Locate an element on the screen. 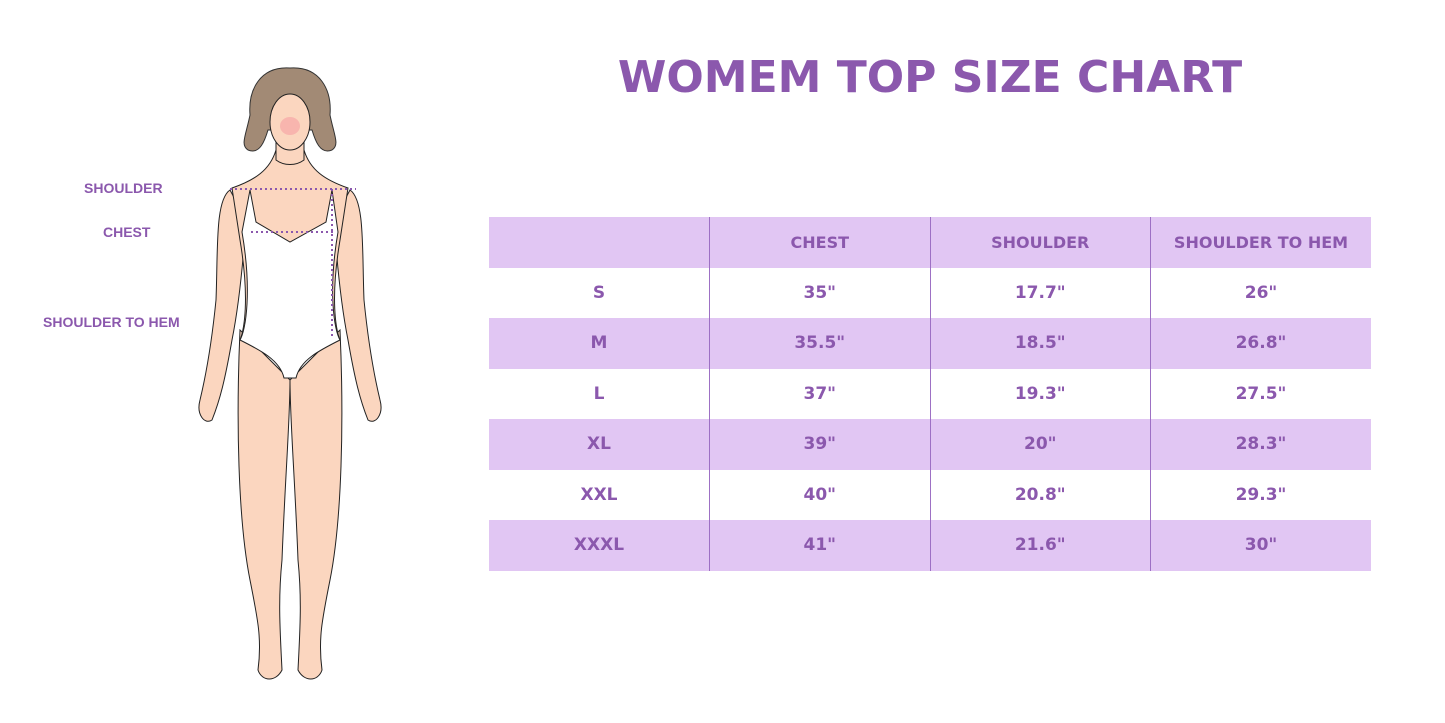 This screenshot has height=723, width=1445. shoulder-cell: 18.5" is located at coordinates (1040, 343).